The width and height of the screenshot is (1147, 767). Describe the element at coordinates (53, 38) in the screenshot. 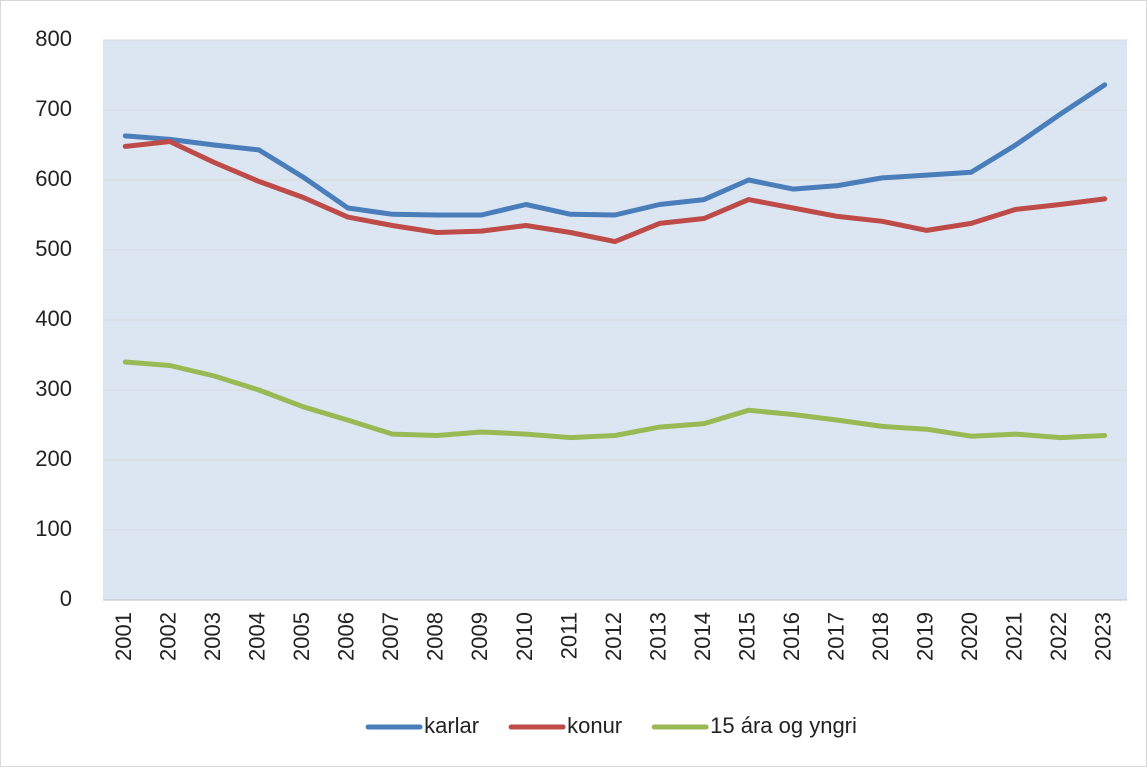

I see `y-tick-label: 800` at that location.